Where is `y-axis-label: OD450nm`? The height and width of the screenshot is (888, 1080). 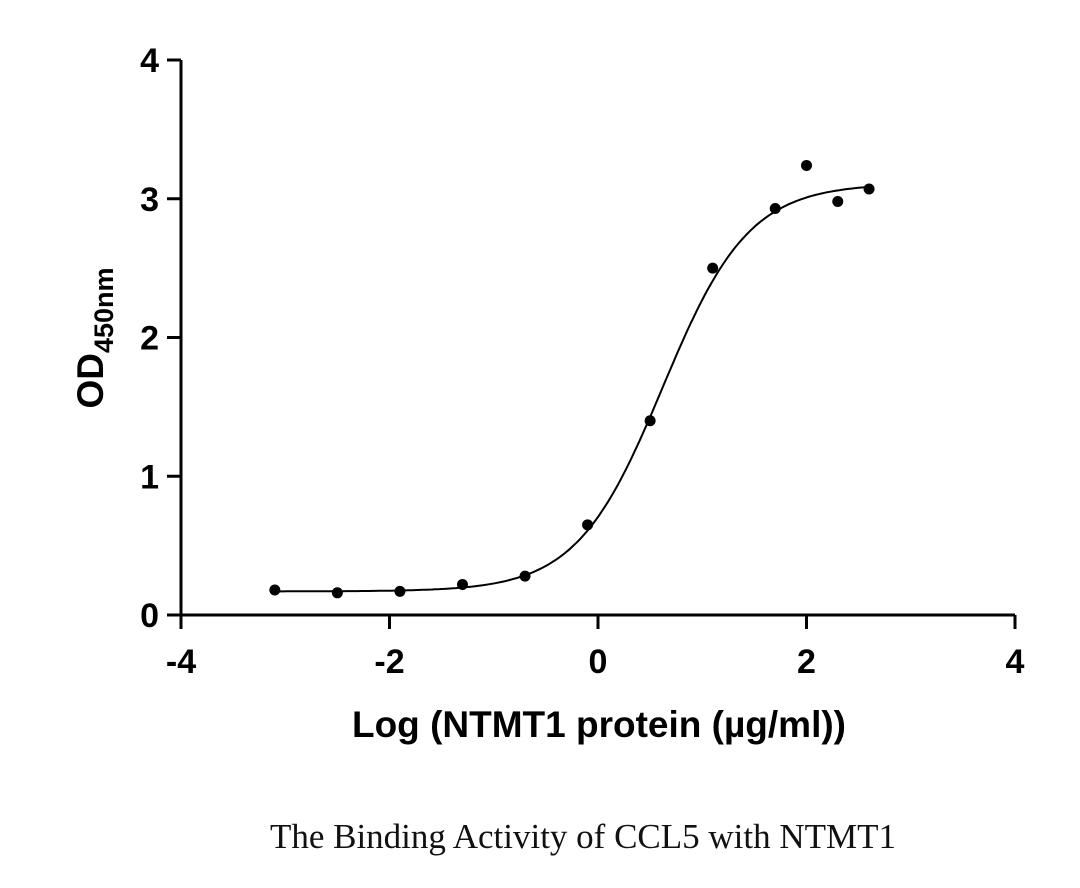
y-axis-label: OD450nm is located at coordinates (94, 337).